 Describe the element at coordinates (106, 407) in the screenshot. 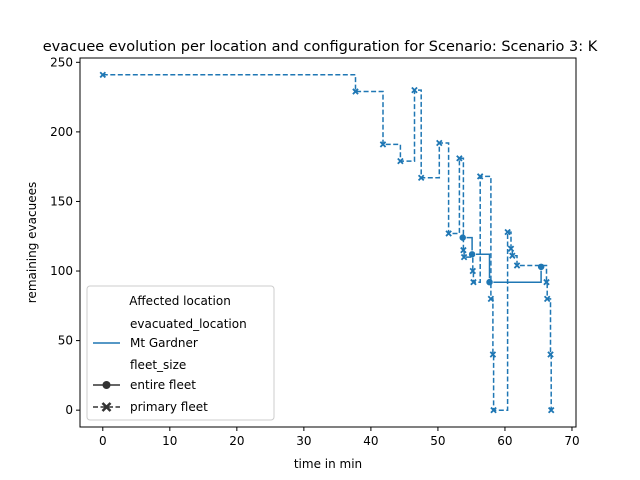

I see `legend-primary-fleet-marker` at that location.